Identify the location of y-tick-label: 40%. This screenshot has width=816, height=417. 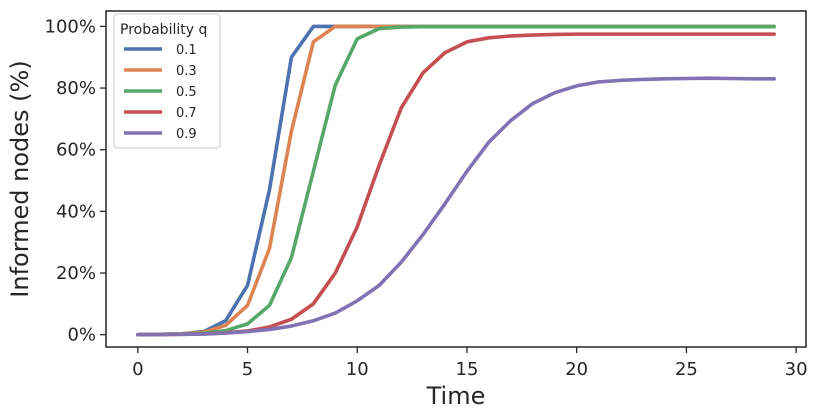
(76, 211).